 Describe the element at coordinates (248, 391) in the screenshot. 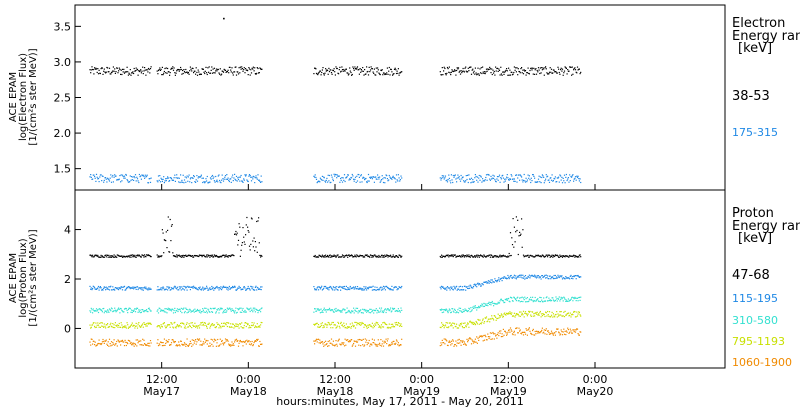

I see `x-tick-date: May18` at that location.